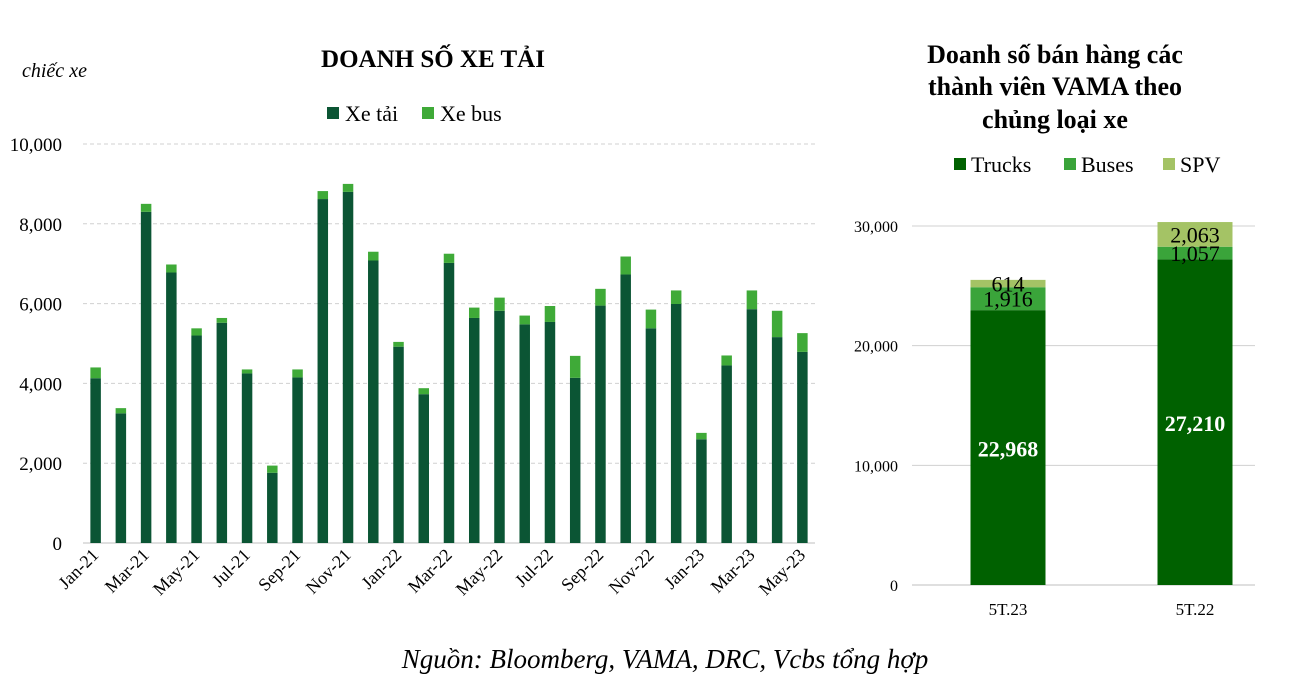  I want to click on x-tick-label: May-21, so click(176, 572).